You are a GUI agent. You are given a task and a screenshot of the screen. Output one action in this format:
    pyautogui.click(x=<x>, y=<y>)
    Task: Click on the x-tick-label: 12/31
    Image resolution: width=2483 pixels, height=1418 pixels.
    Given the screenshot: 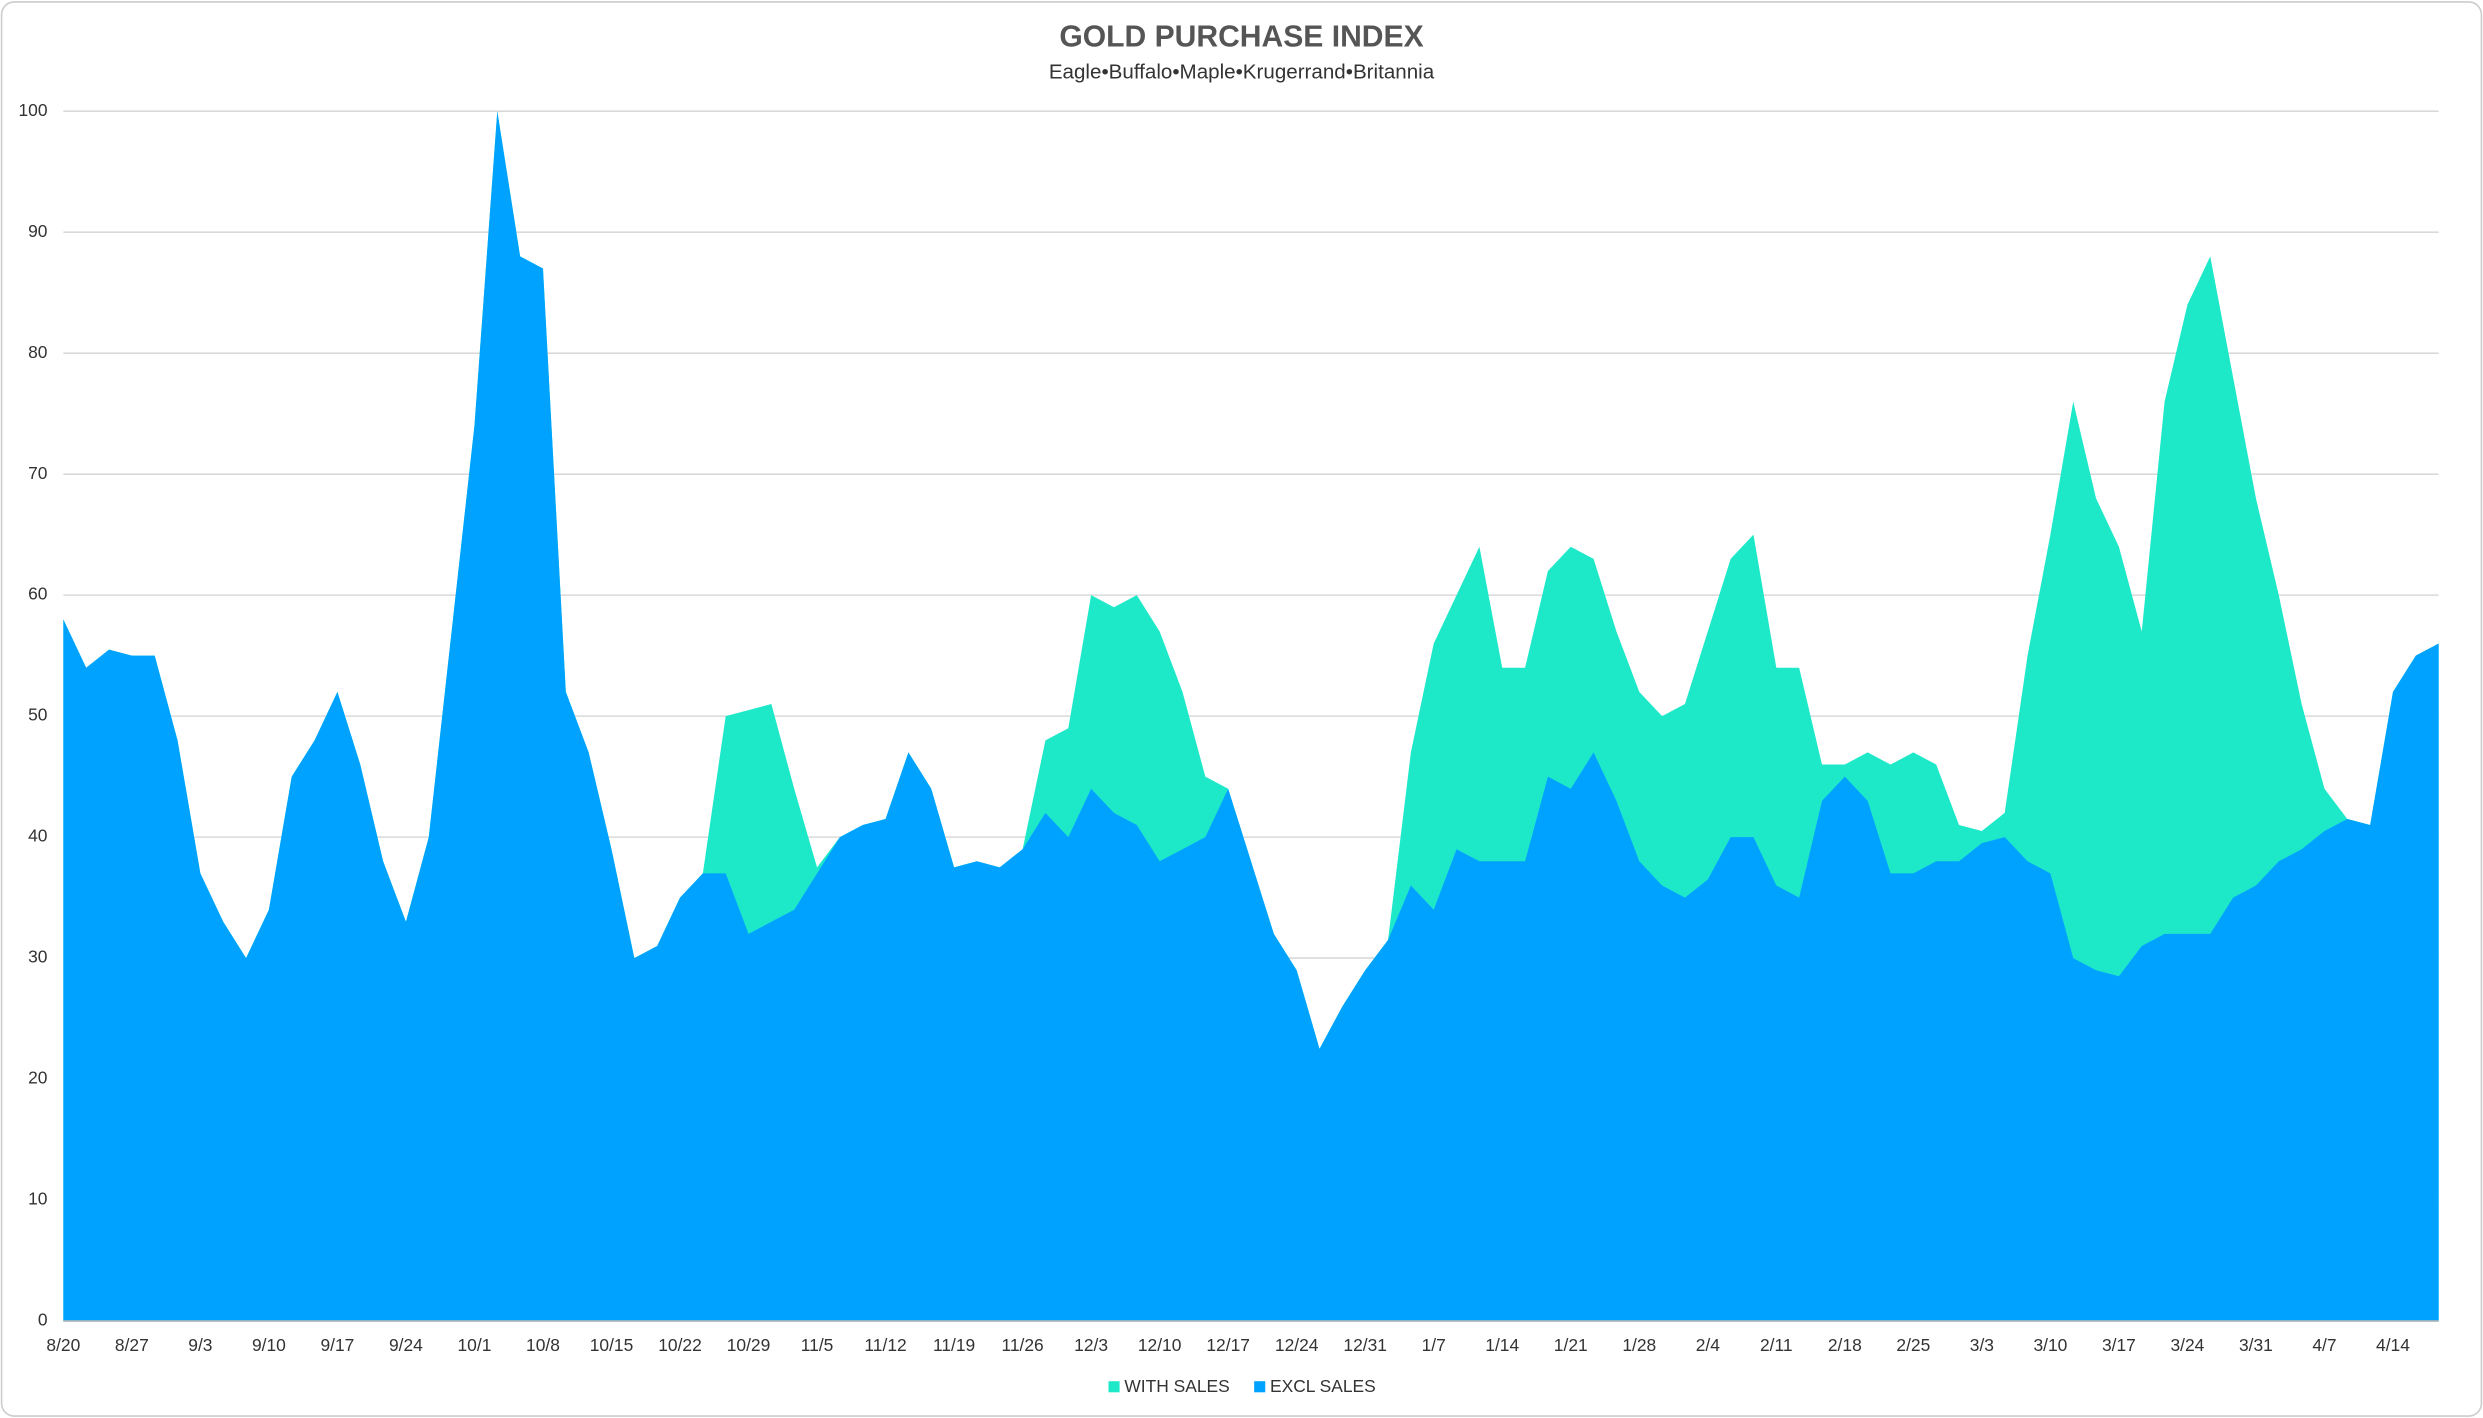 What is the action you would take?
    pyautogui.click(x=1365, y=1345)
    